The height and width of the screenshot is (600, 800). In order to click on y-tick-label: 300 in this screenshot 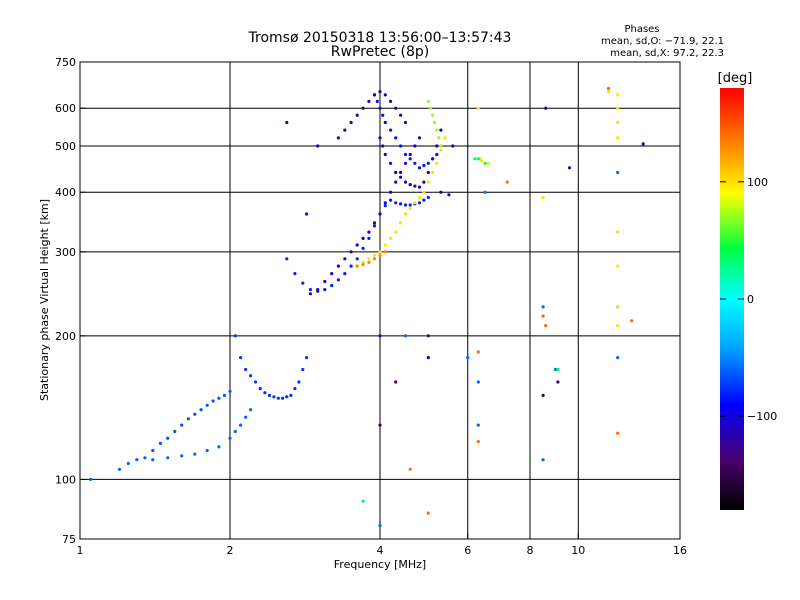, I will do `click(65, 252)`.